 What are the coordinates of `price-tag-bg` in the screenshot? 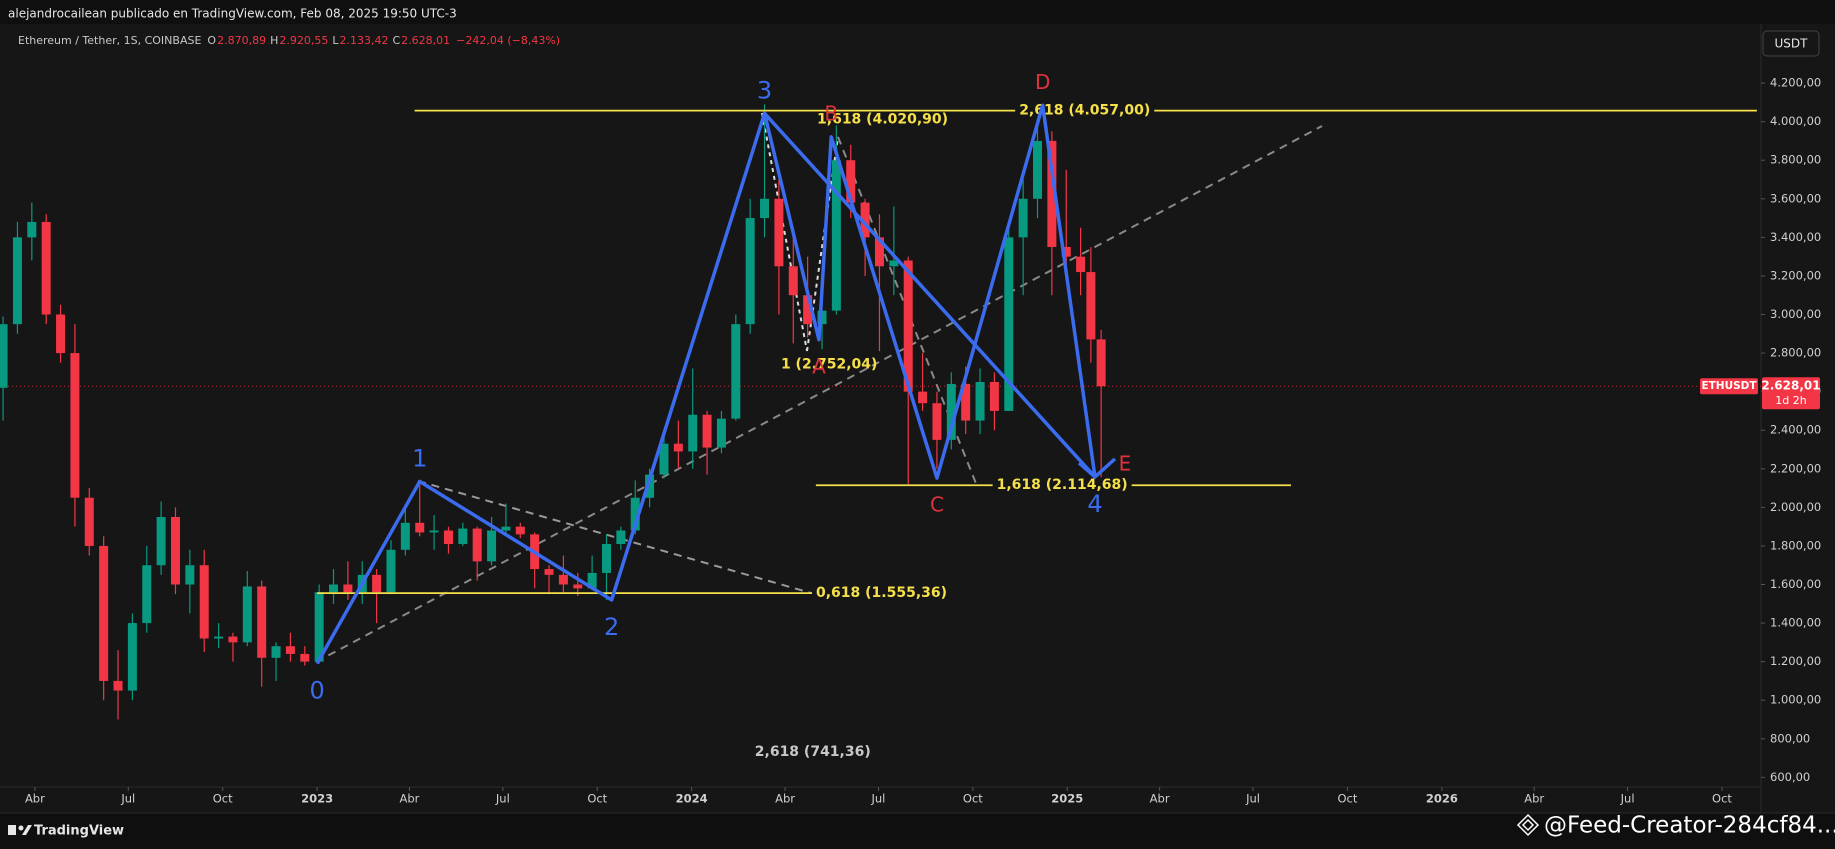 It's located at (1791, 393).